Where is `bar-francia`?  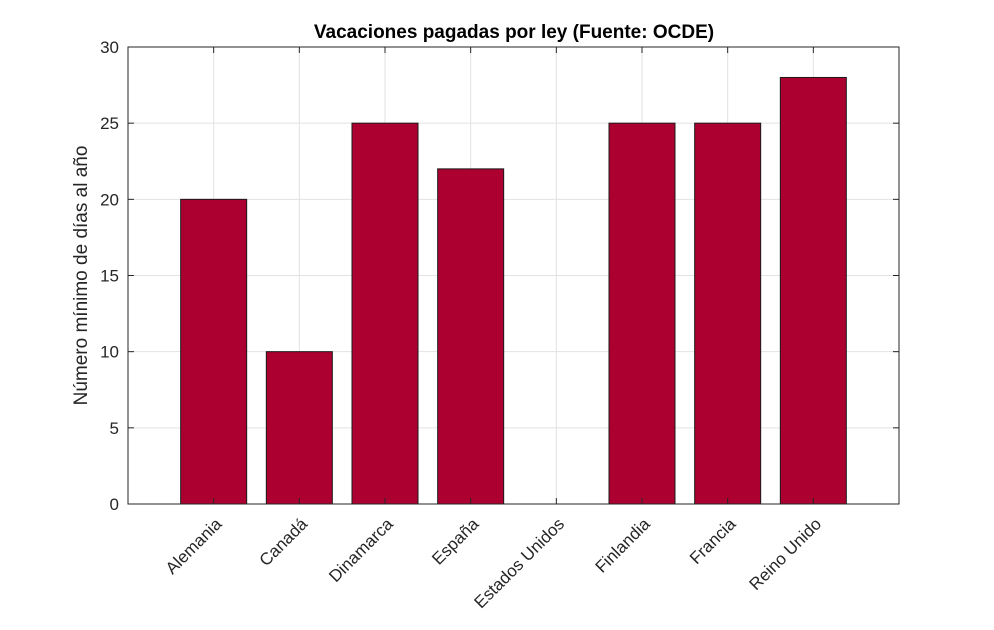 bar-francia is located at coordinates (728, 313).